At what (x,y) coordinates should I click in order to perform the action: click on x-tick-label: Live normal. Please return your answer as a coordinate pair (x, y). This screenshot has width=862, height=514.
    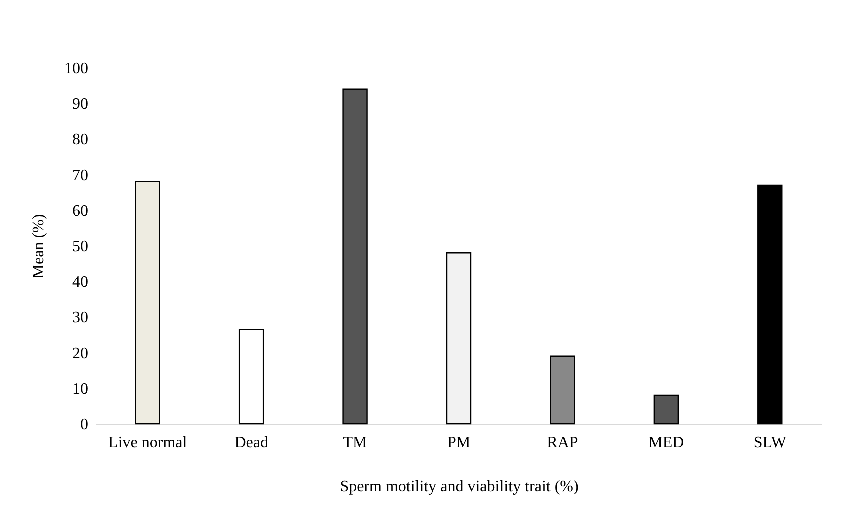
    Looking at the image, I should click on (148, 443).